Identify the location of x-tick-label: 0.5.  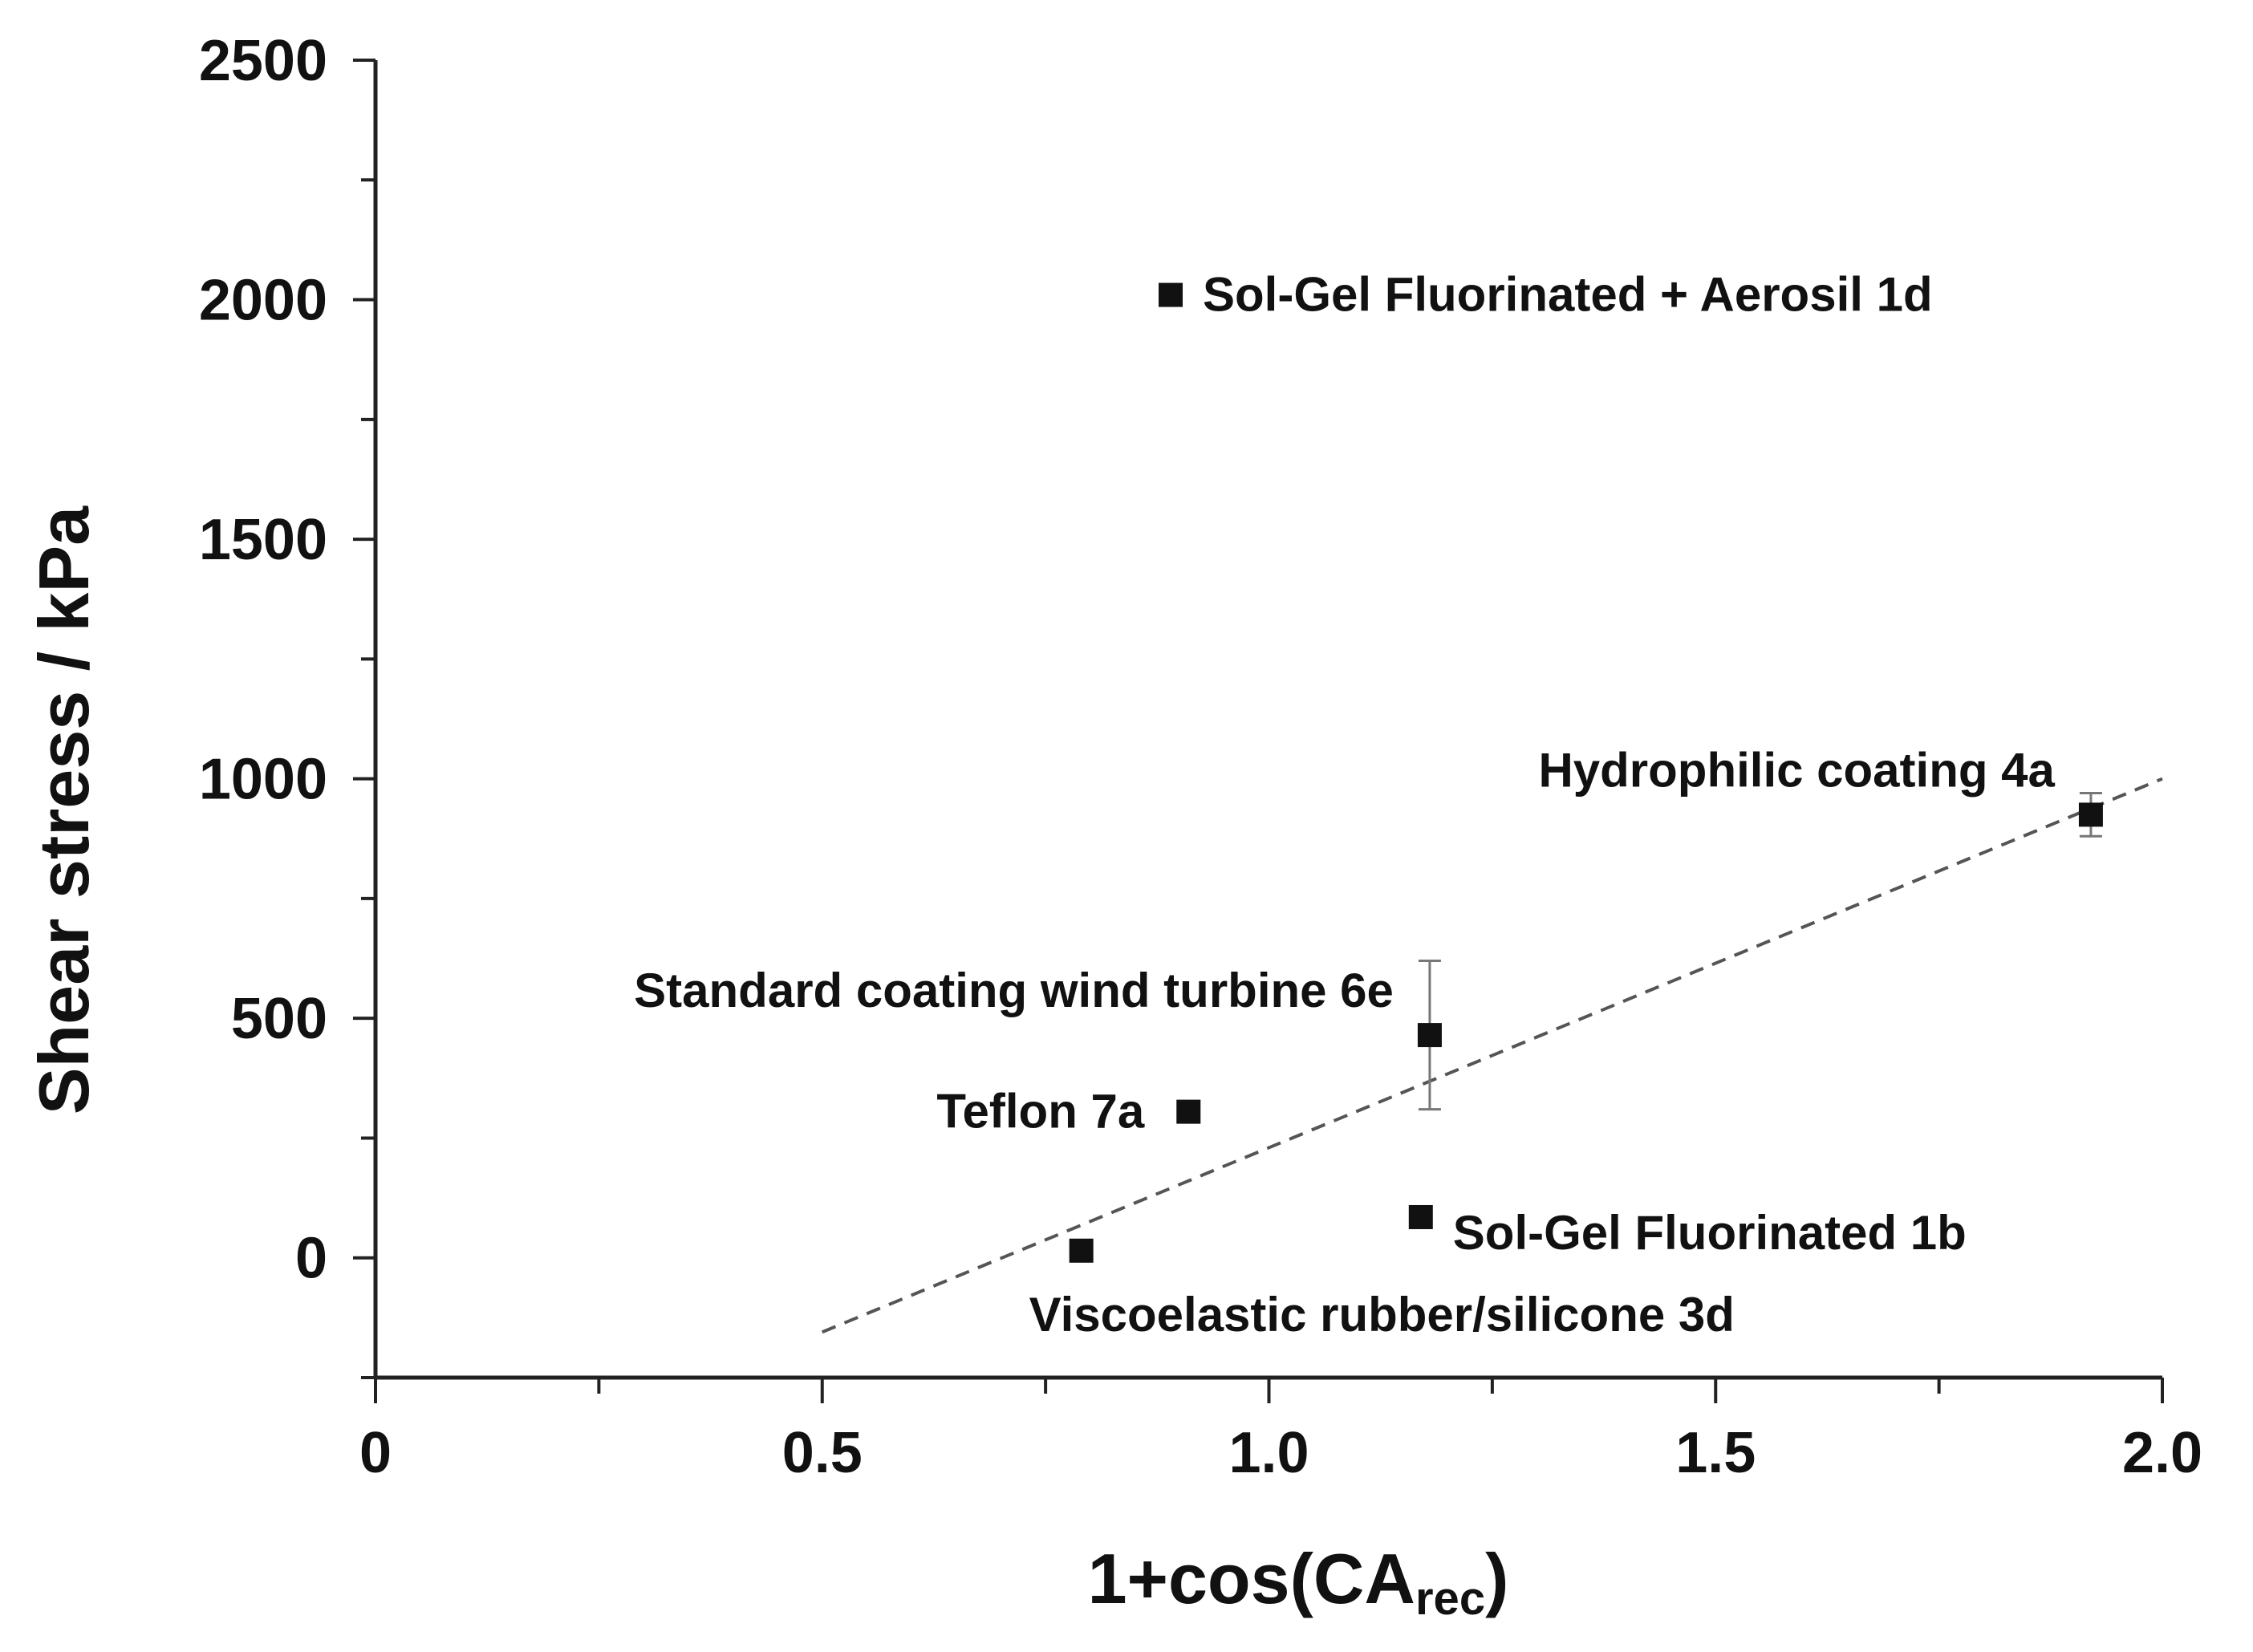
(822, 1453).